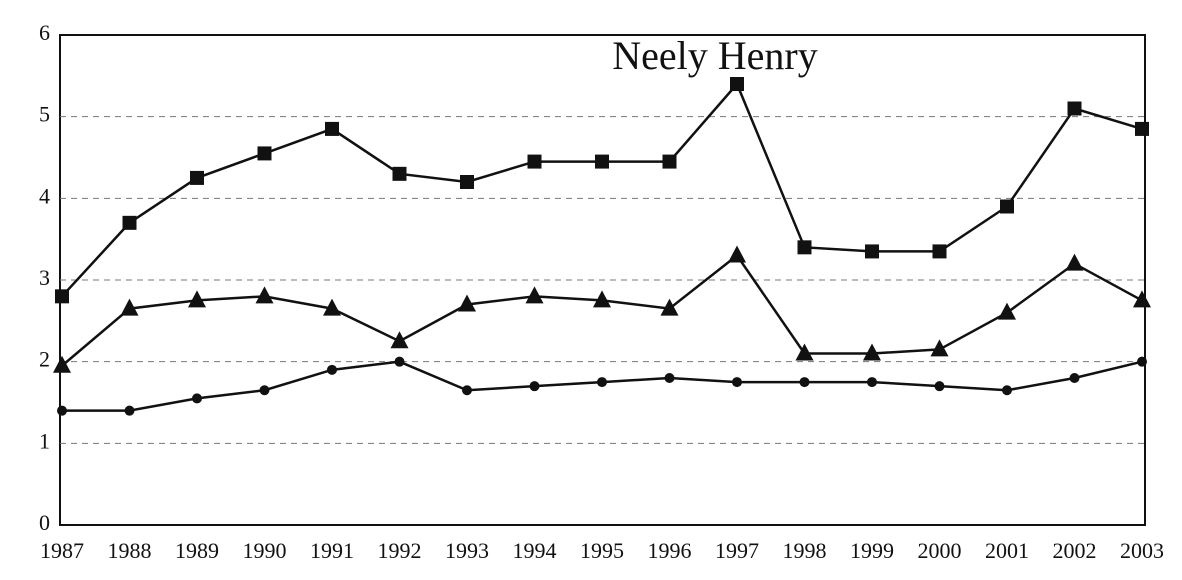  Describe the element at coordinates (197, 550) in the screenshot. I see `x-tick-label: 1989` at that location.